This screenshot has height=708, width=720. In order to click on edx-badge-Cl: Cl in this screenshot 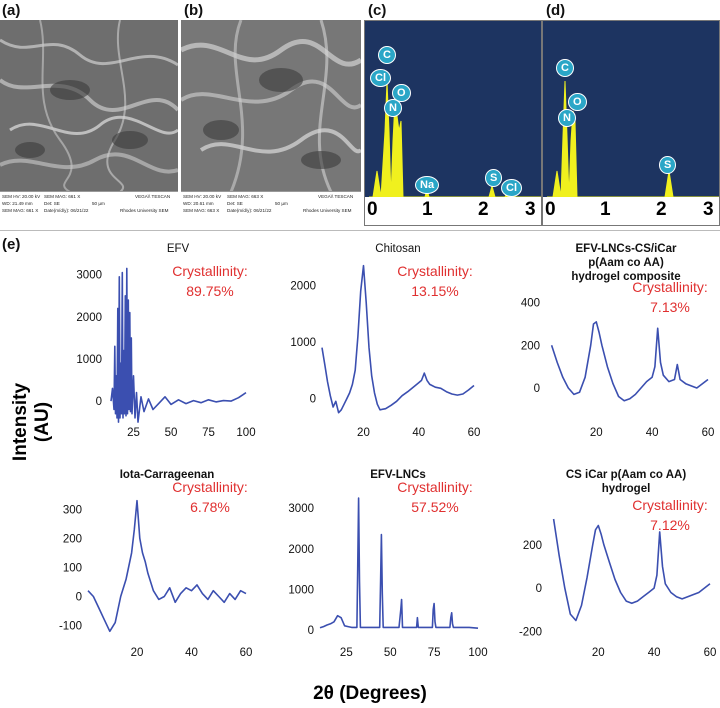, I will do `click(380, 78)`.